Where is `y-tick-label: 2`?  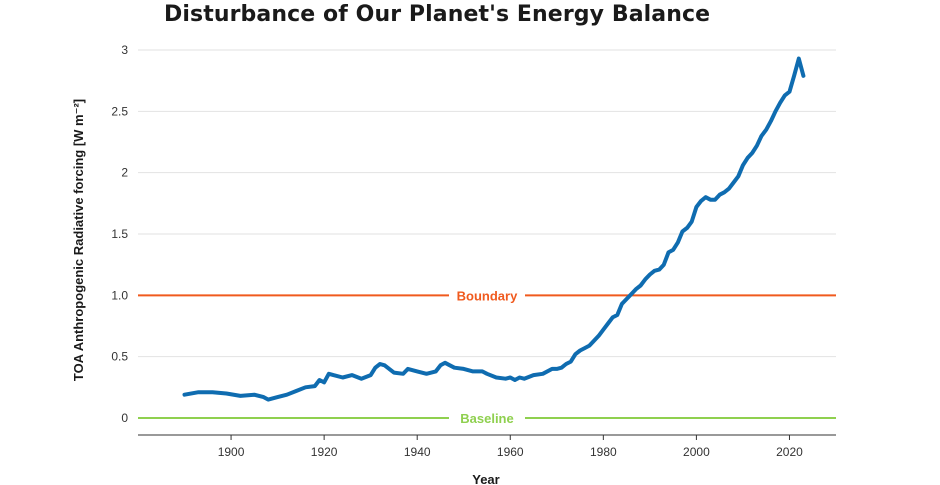
y-tick-label: 2 is located at coordinates (124, 173).